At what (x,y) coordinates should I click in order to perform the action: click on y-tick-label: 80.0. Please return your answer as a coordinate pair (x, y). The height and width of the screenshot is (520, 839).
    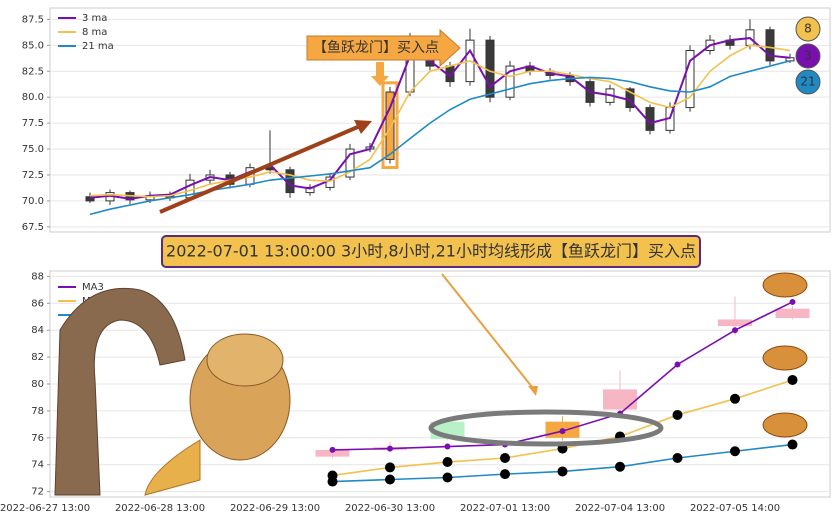
    Looking at the image, I should click on (33, 97).